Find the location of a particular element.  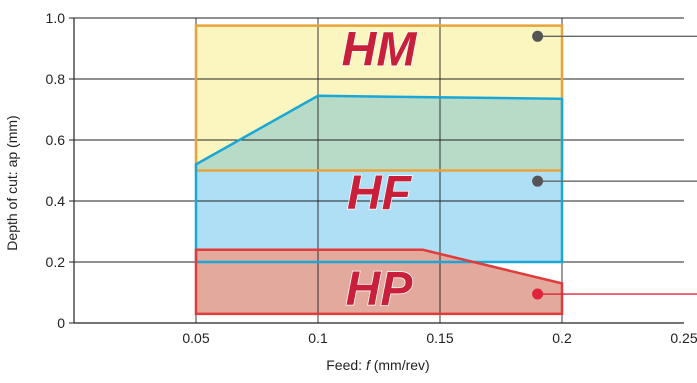

y-tick-label: 0.4 is located at coordinates (56, 201).